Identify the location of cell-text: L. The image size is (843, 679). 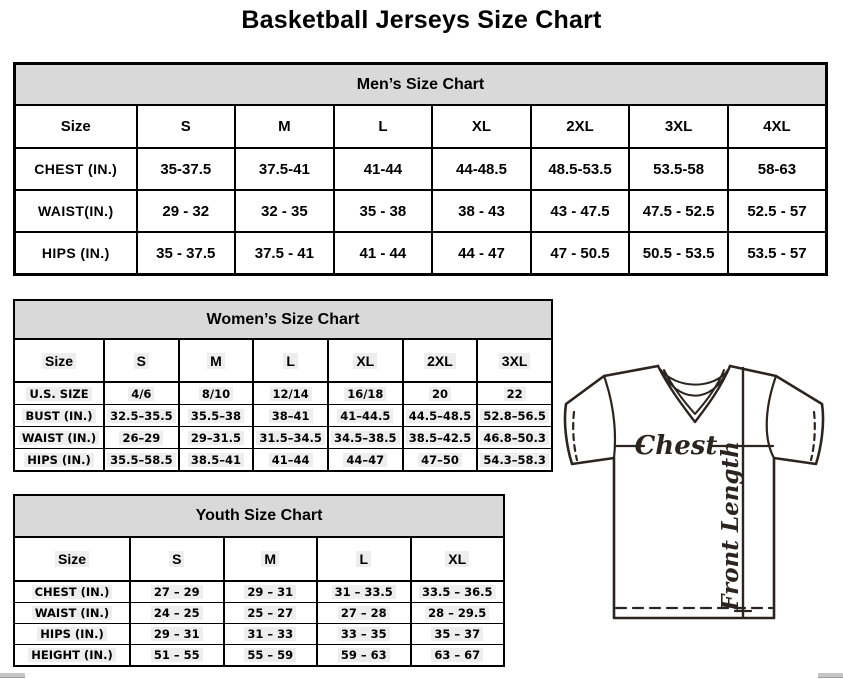
(290, 360).